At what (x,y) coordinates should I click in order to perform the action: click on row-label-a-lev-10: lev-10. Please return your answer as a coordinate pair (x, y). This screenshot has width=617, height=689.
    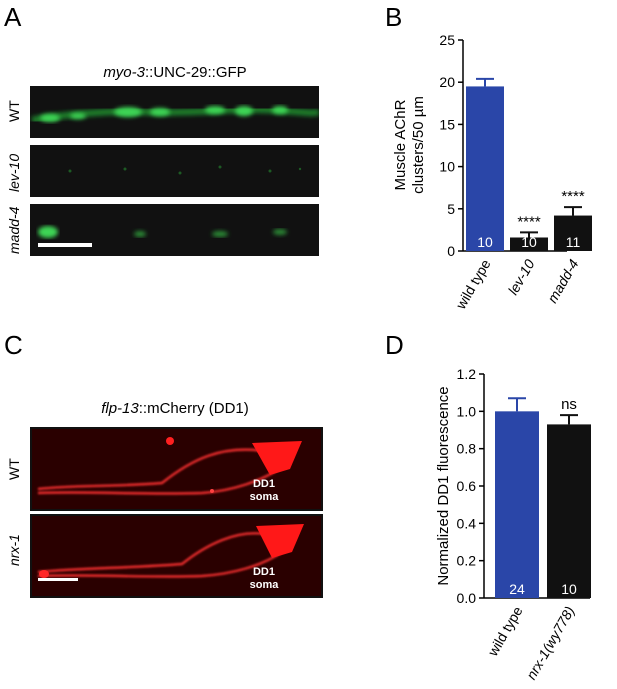
    Looking at the image, I should click on (14, 172).